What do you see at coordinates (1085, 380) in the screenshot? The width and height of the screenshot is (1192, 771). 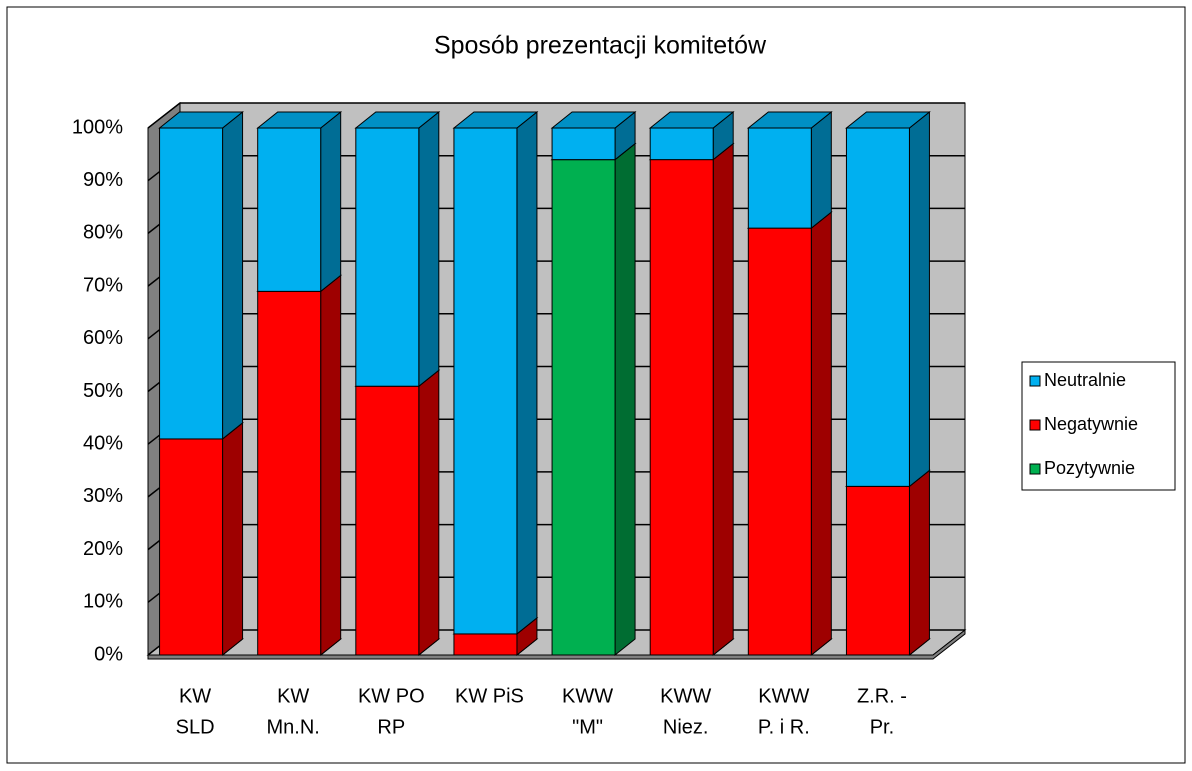 I see `legend-label: Neutralnie` at bounding box center [1085, 380].